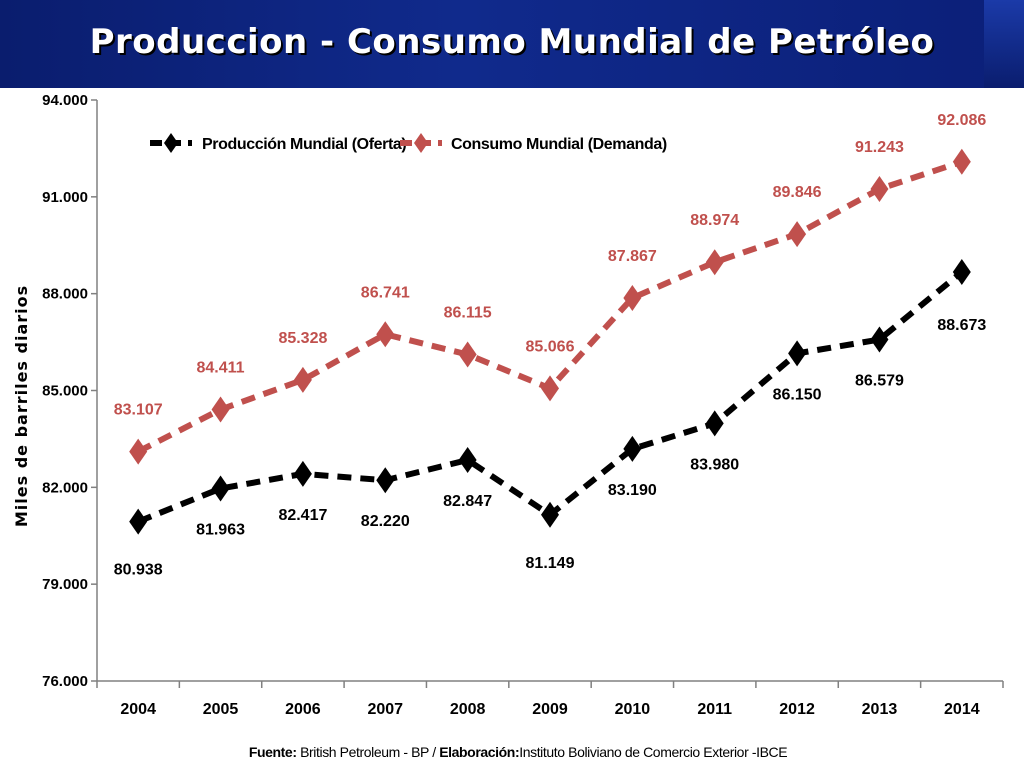  Describe the element at coordinates (221, 709) in the screenshot. I see `x-tick-label: 2005` at that location.